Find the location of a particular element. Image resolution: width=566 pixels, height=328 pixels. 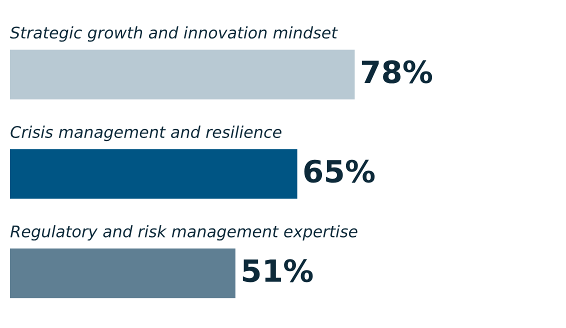

data-label: 51% is located at coordinates (277, 270).